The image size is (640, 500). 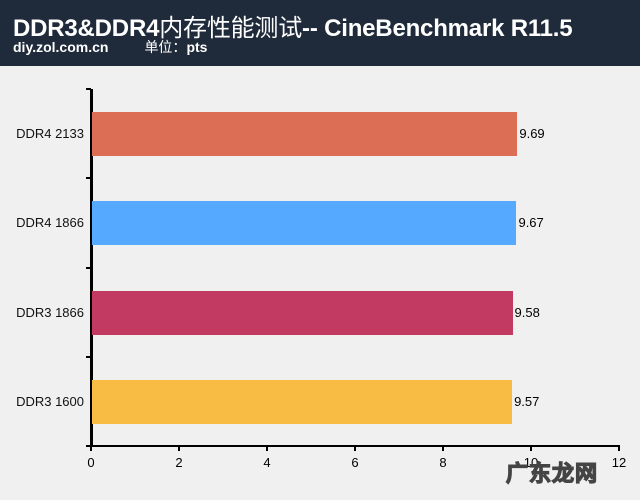 I want to click on x-axis-tick-label: 12, so click(x=619, y=462).